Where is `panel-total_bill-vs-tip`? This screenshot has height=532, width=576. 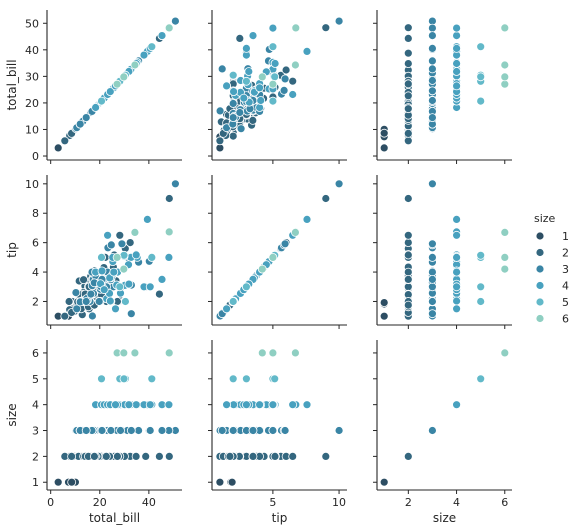 panel-total_bill-vs-tip is located at coordinates (277, 87).